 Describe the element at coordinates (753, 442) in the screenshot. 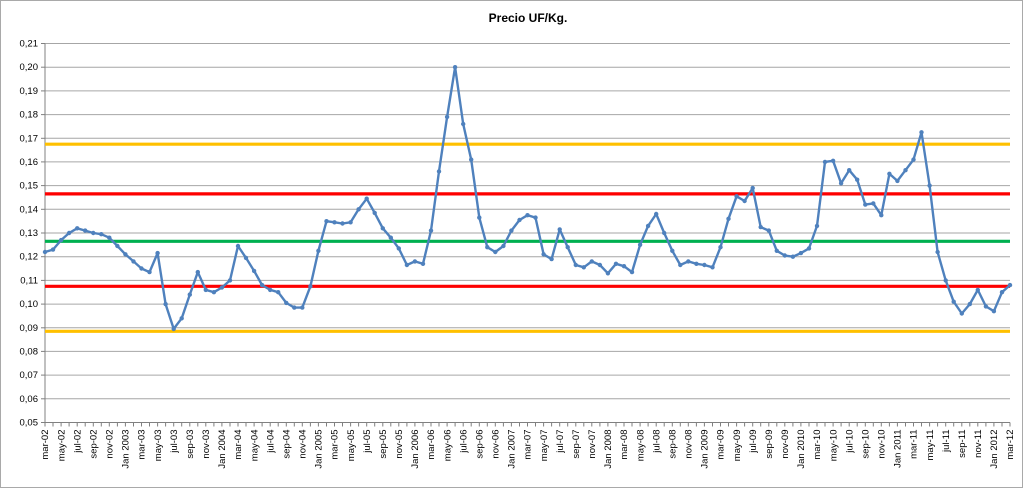

I see `x-axis-tick-label: jul-09` at that location.